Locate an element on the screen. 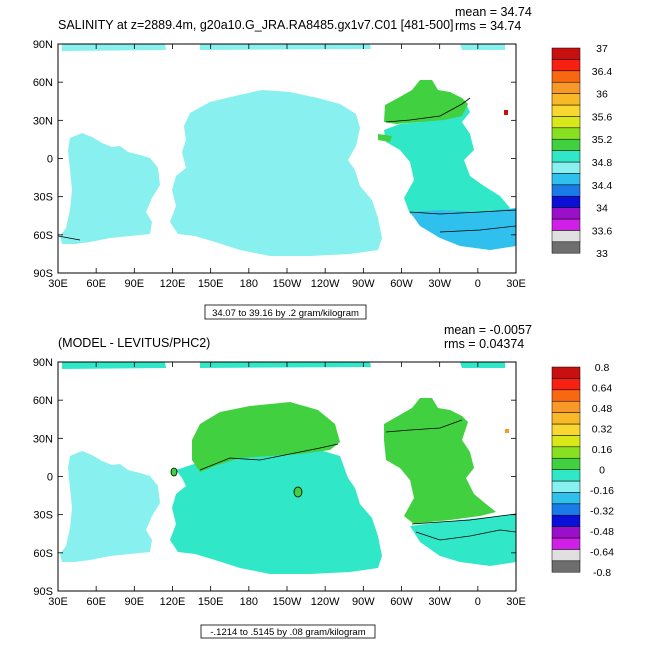 Image resolution: width=647 pixels, height=647 pixels. panel-1-hot-spot is located at coordinates (506, 112).